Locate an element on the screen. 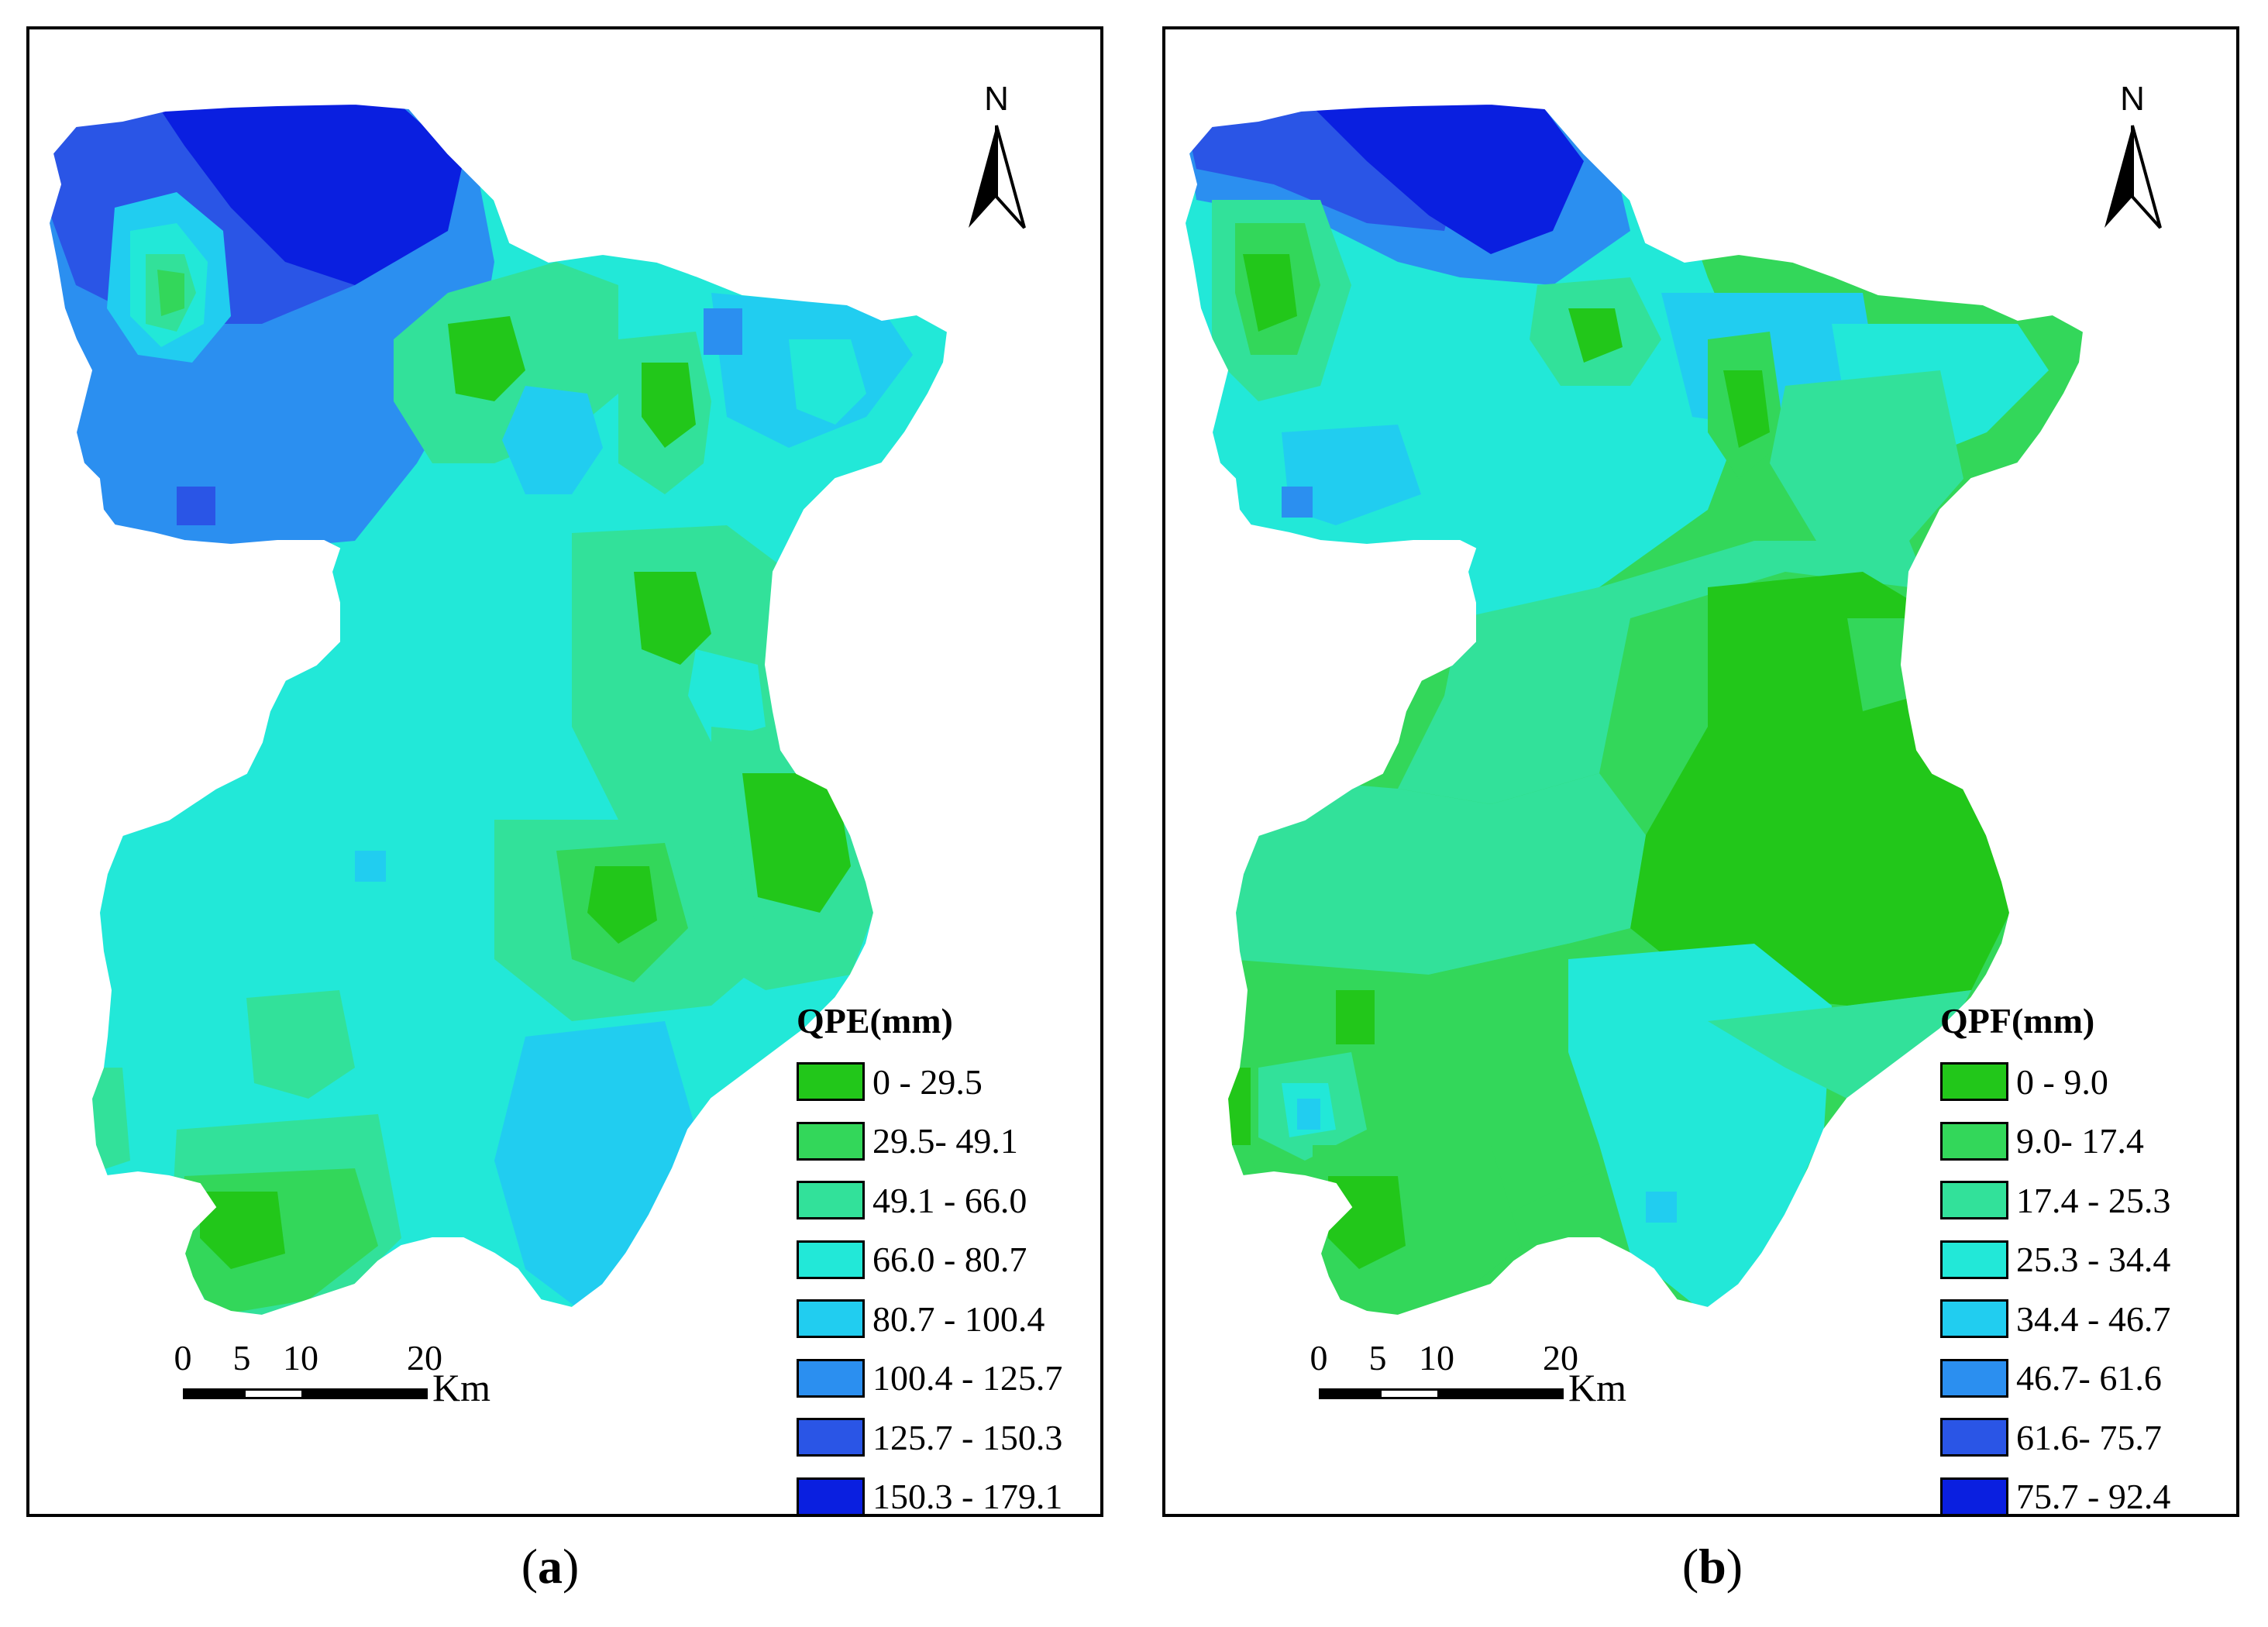  caption-a: (a) is located at coordinates (551, 1566).